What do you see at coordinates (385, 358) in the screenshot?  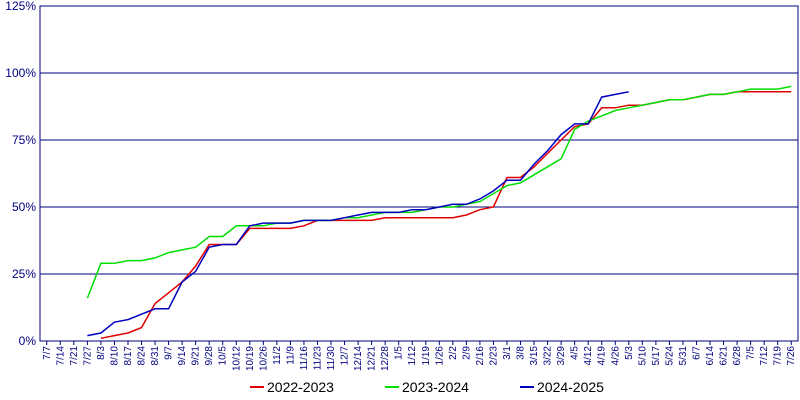 I see `x-tick-label: 12/28` at bounding box center [385, 358].